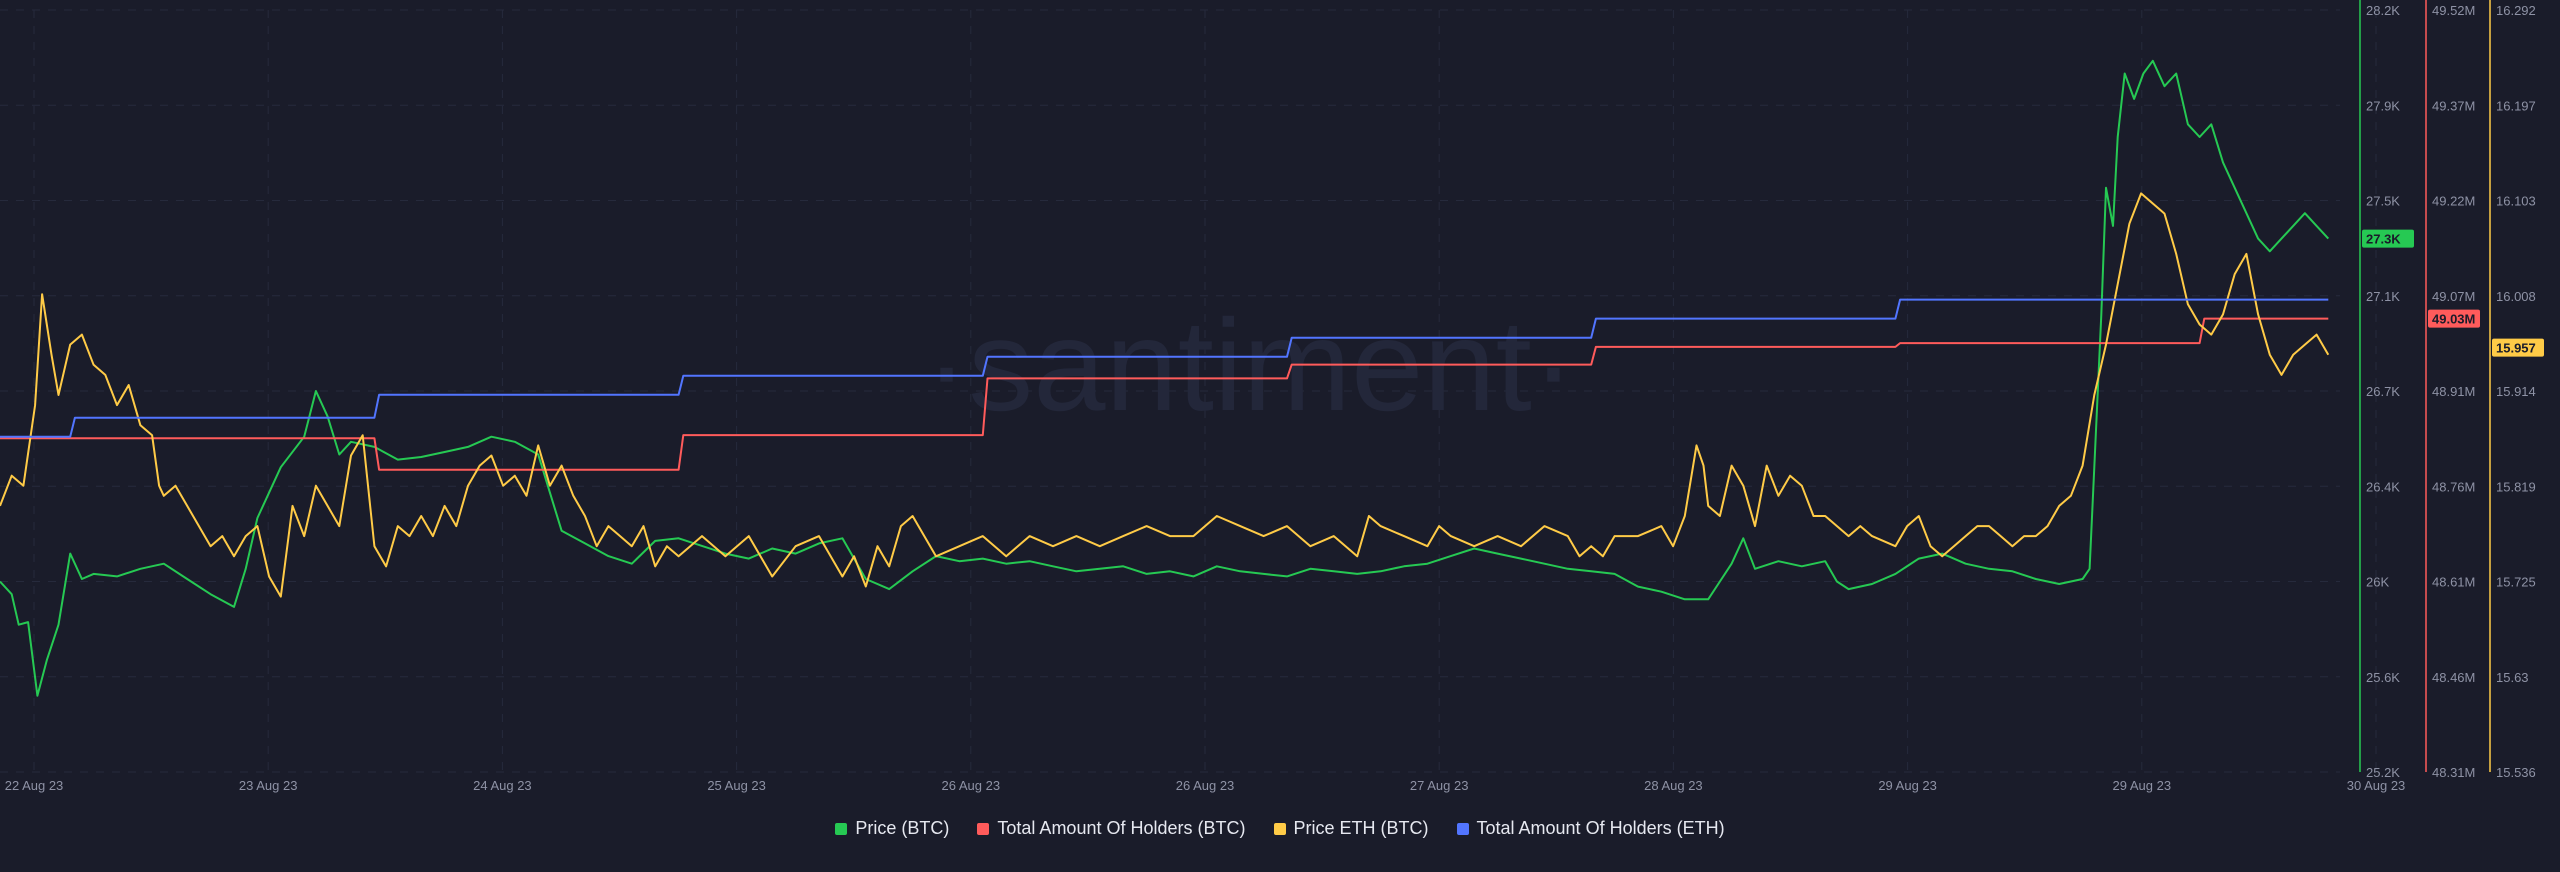 The height and width of the screenshot is (872, 2560). Describe the element at coordinates (1673, 785) in the screenshot. I see `x-tick-label: 28 Aug 23` at that location.